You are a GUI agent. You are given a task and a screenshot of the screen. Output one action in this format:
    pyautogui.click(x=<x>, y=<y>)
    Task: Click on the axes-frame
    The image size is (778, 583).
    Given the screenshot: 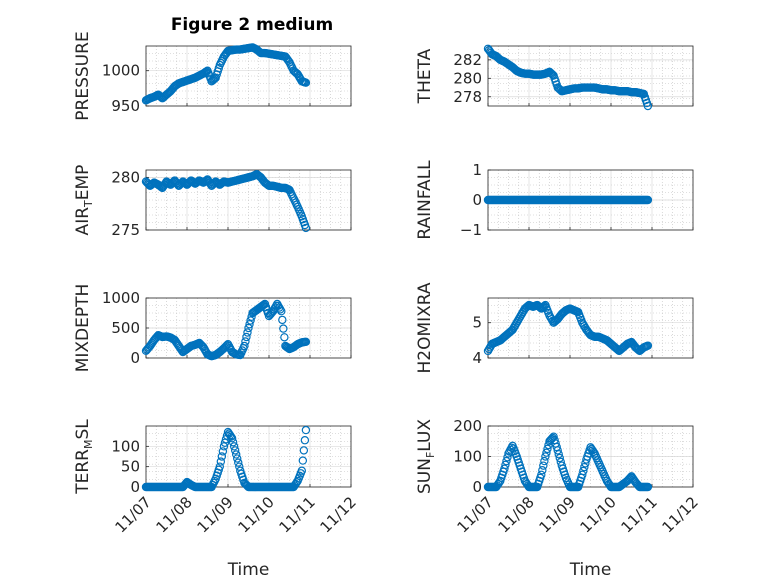 What is the action you would take?
    pyautogui.click(x=248, y=200)
    